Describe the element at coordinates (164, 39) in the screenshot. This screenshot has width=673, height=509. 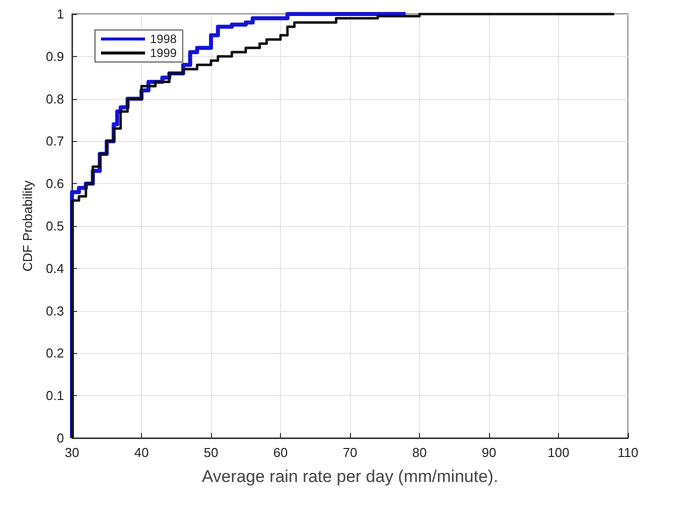
I see `legend-label: 1998` at that location.